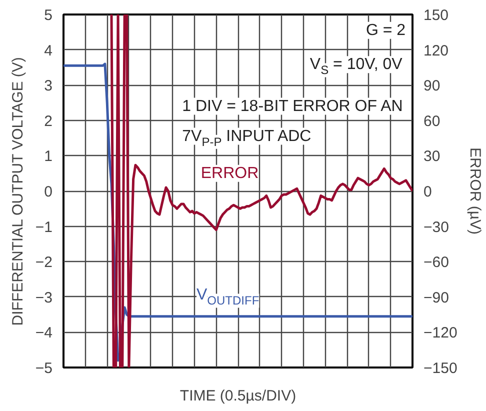 Image resolution: width=486 pixels, height=411 pixels. What do you see at coordinates (48, 15) in the screenshot?
I see `y-tick-label: 5` at bounding box center [48, 15].